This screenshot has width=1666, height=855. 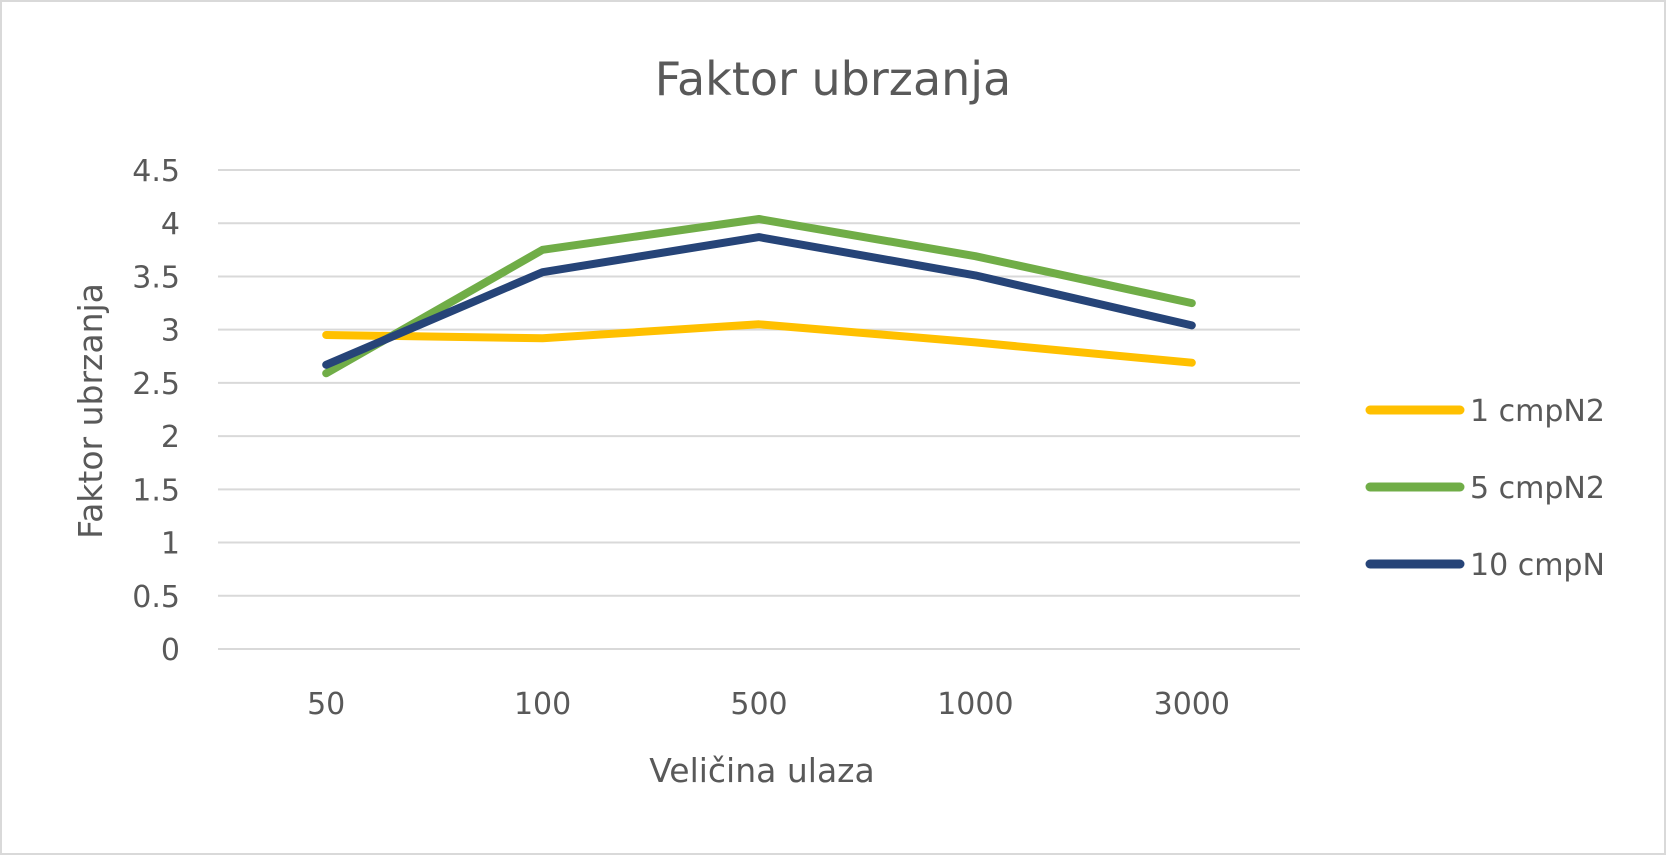 What do you see at coordinates (1537, 488) in the screenshot?
I see `legend-label: 5 cmpN2` at bounding box center [1537, 488].